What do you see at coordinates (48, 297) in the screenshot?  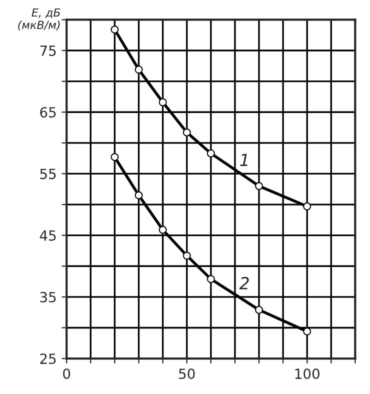 I see `y-tick-label: 35` at bounding box center [48, 297].